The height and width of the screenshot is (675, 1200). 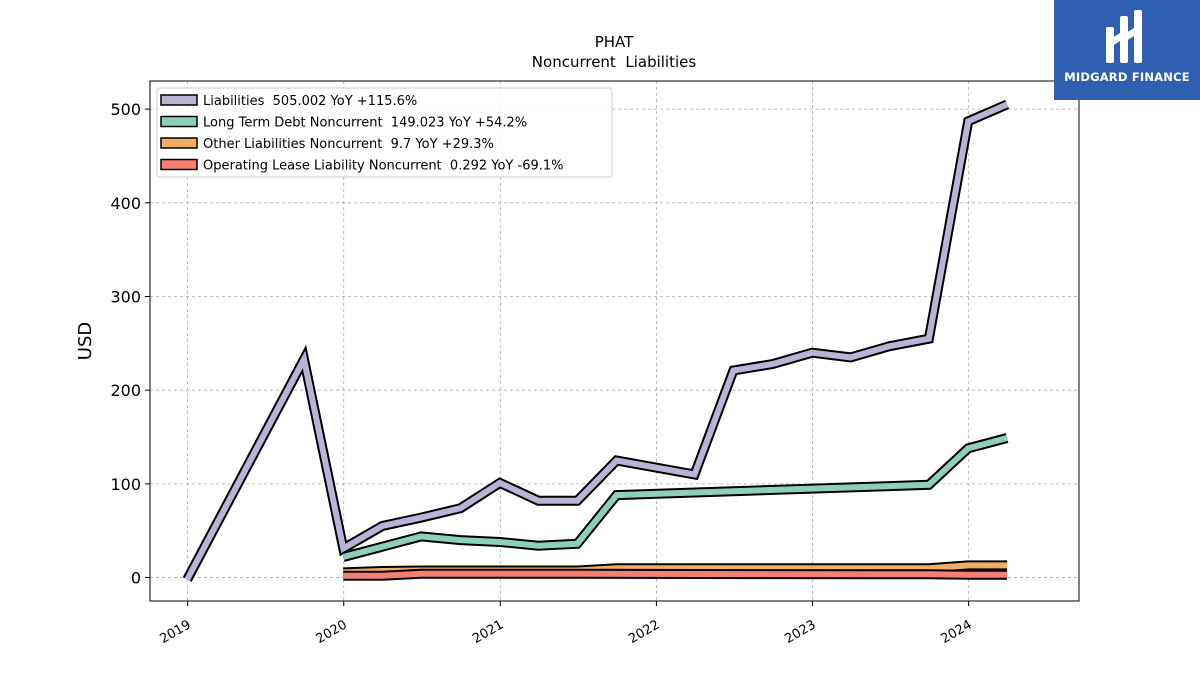 I want to click on y-tick-label: 0, so click(x=136, y=578).